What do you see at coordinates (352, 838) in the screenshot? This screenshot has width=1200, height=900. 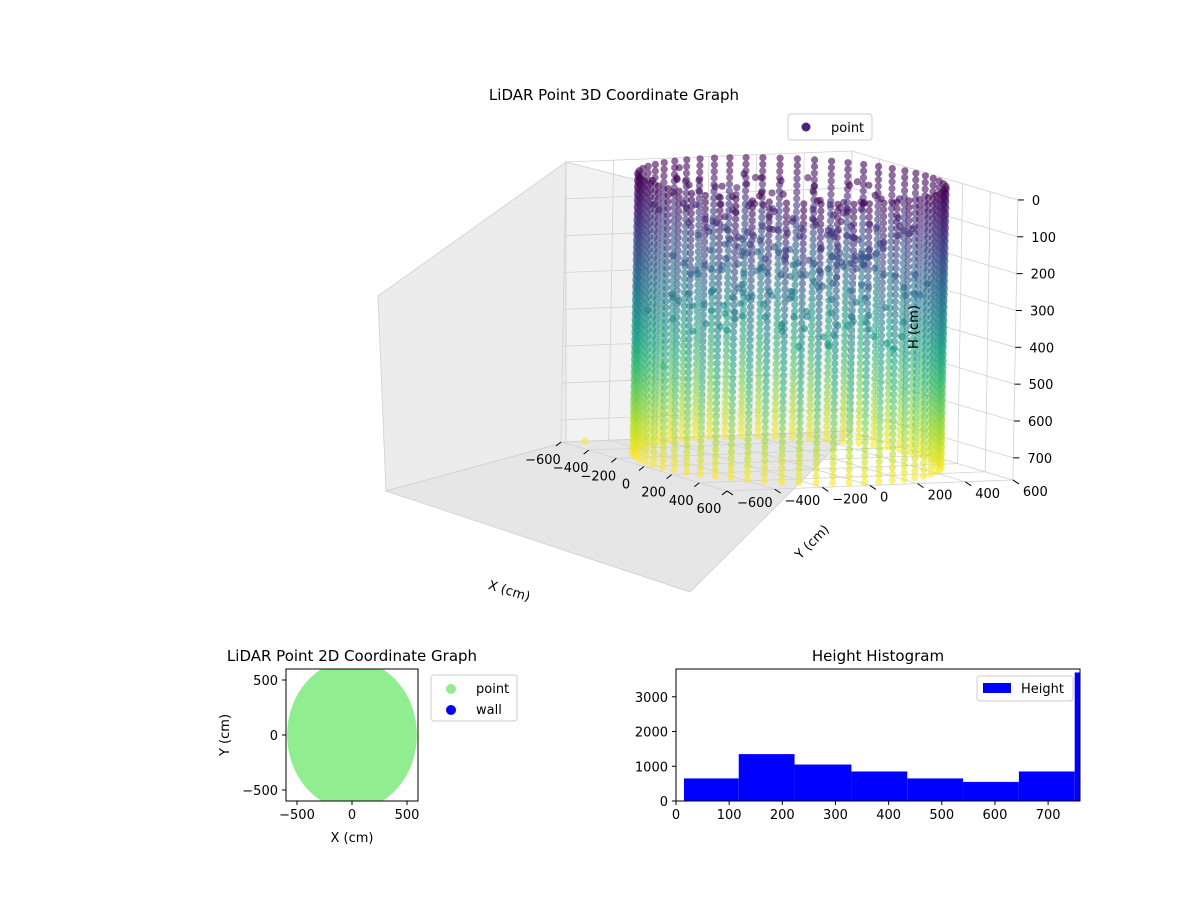 I see `chart2d-x-label: X (cm)` at bounding box center [352, 838].